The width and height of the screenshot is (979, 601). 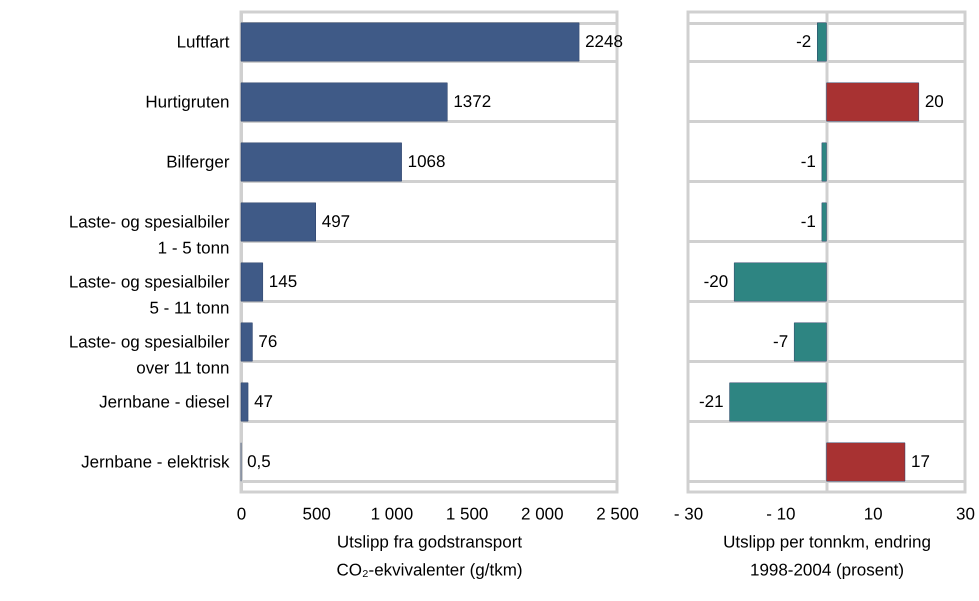 What do you see at coordinates (198, 162) in the screenshot?
I see `y-tick-label: Bilferger` at bounding box center [198, 162].